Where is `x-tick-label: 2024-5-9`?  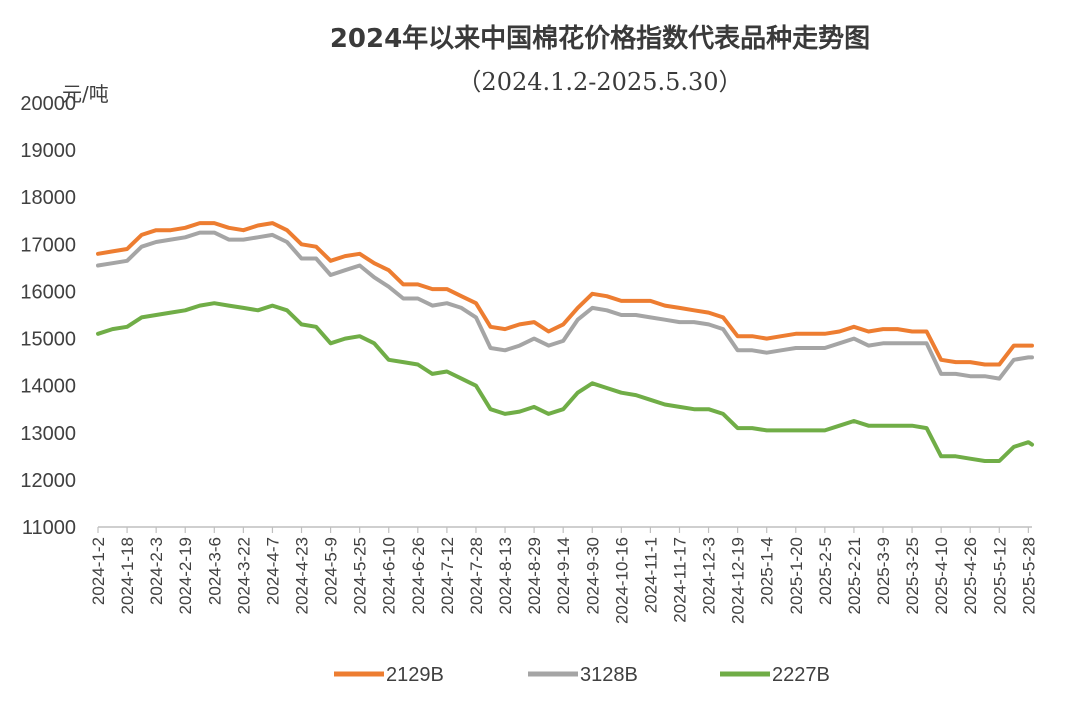
x-tick-label: 2024-5-9 is located at coordinates (331, 571).